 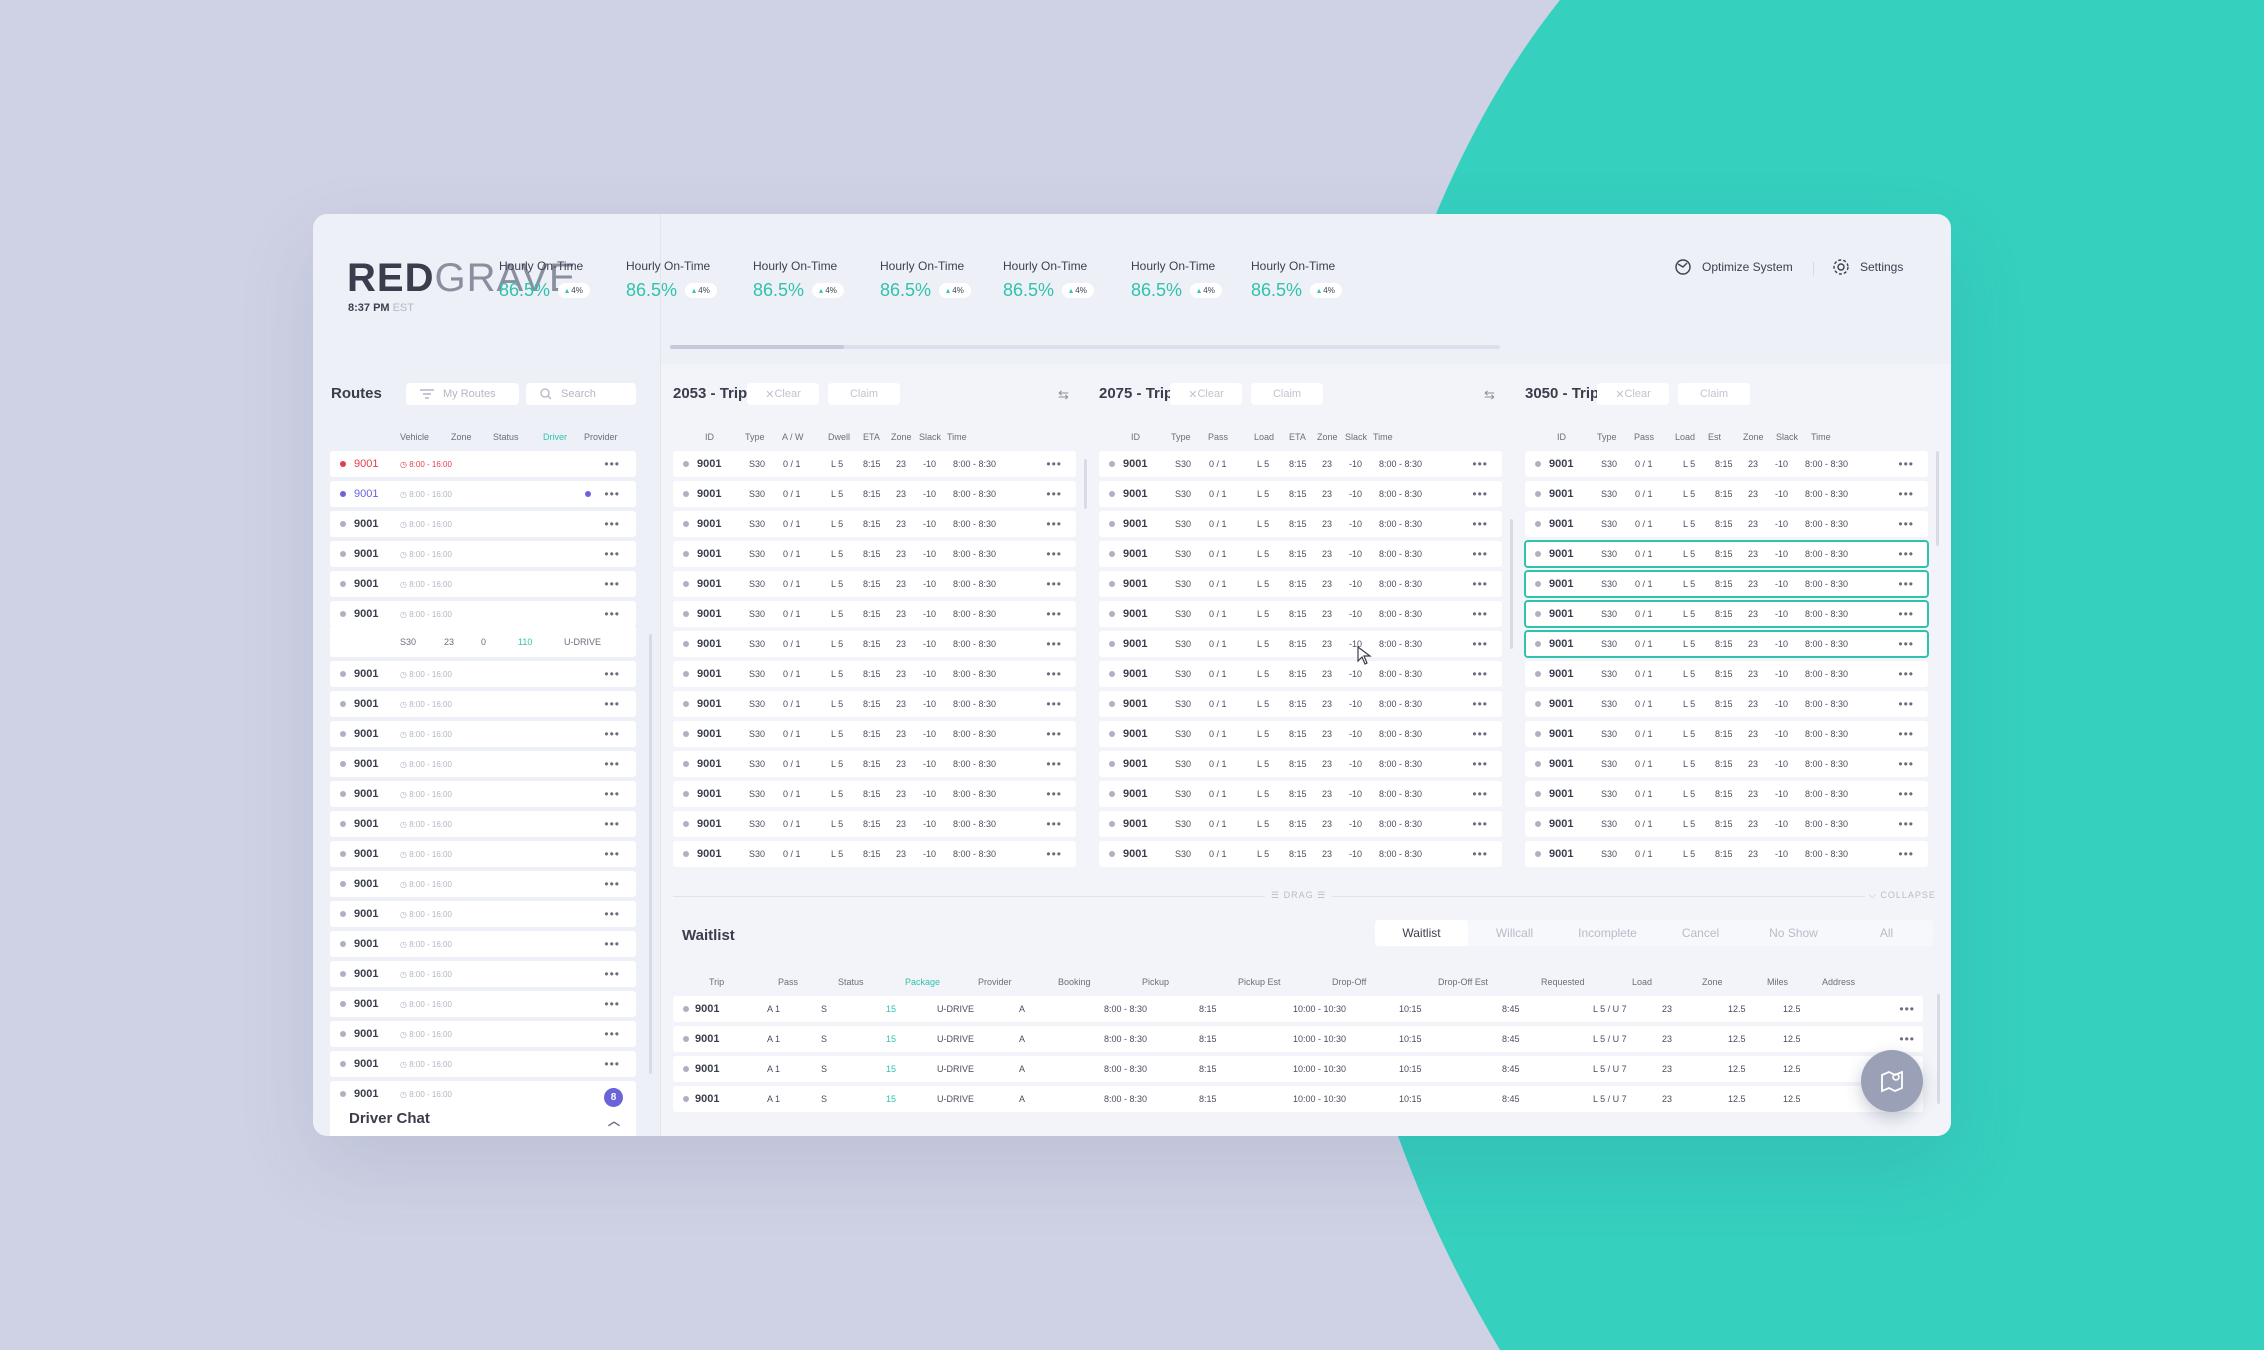 I want to click on tab-waitlist: Waitlist, so click(x=1421, y=933).